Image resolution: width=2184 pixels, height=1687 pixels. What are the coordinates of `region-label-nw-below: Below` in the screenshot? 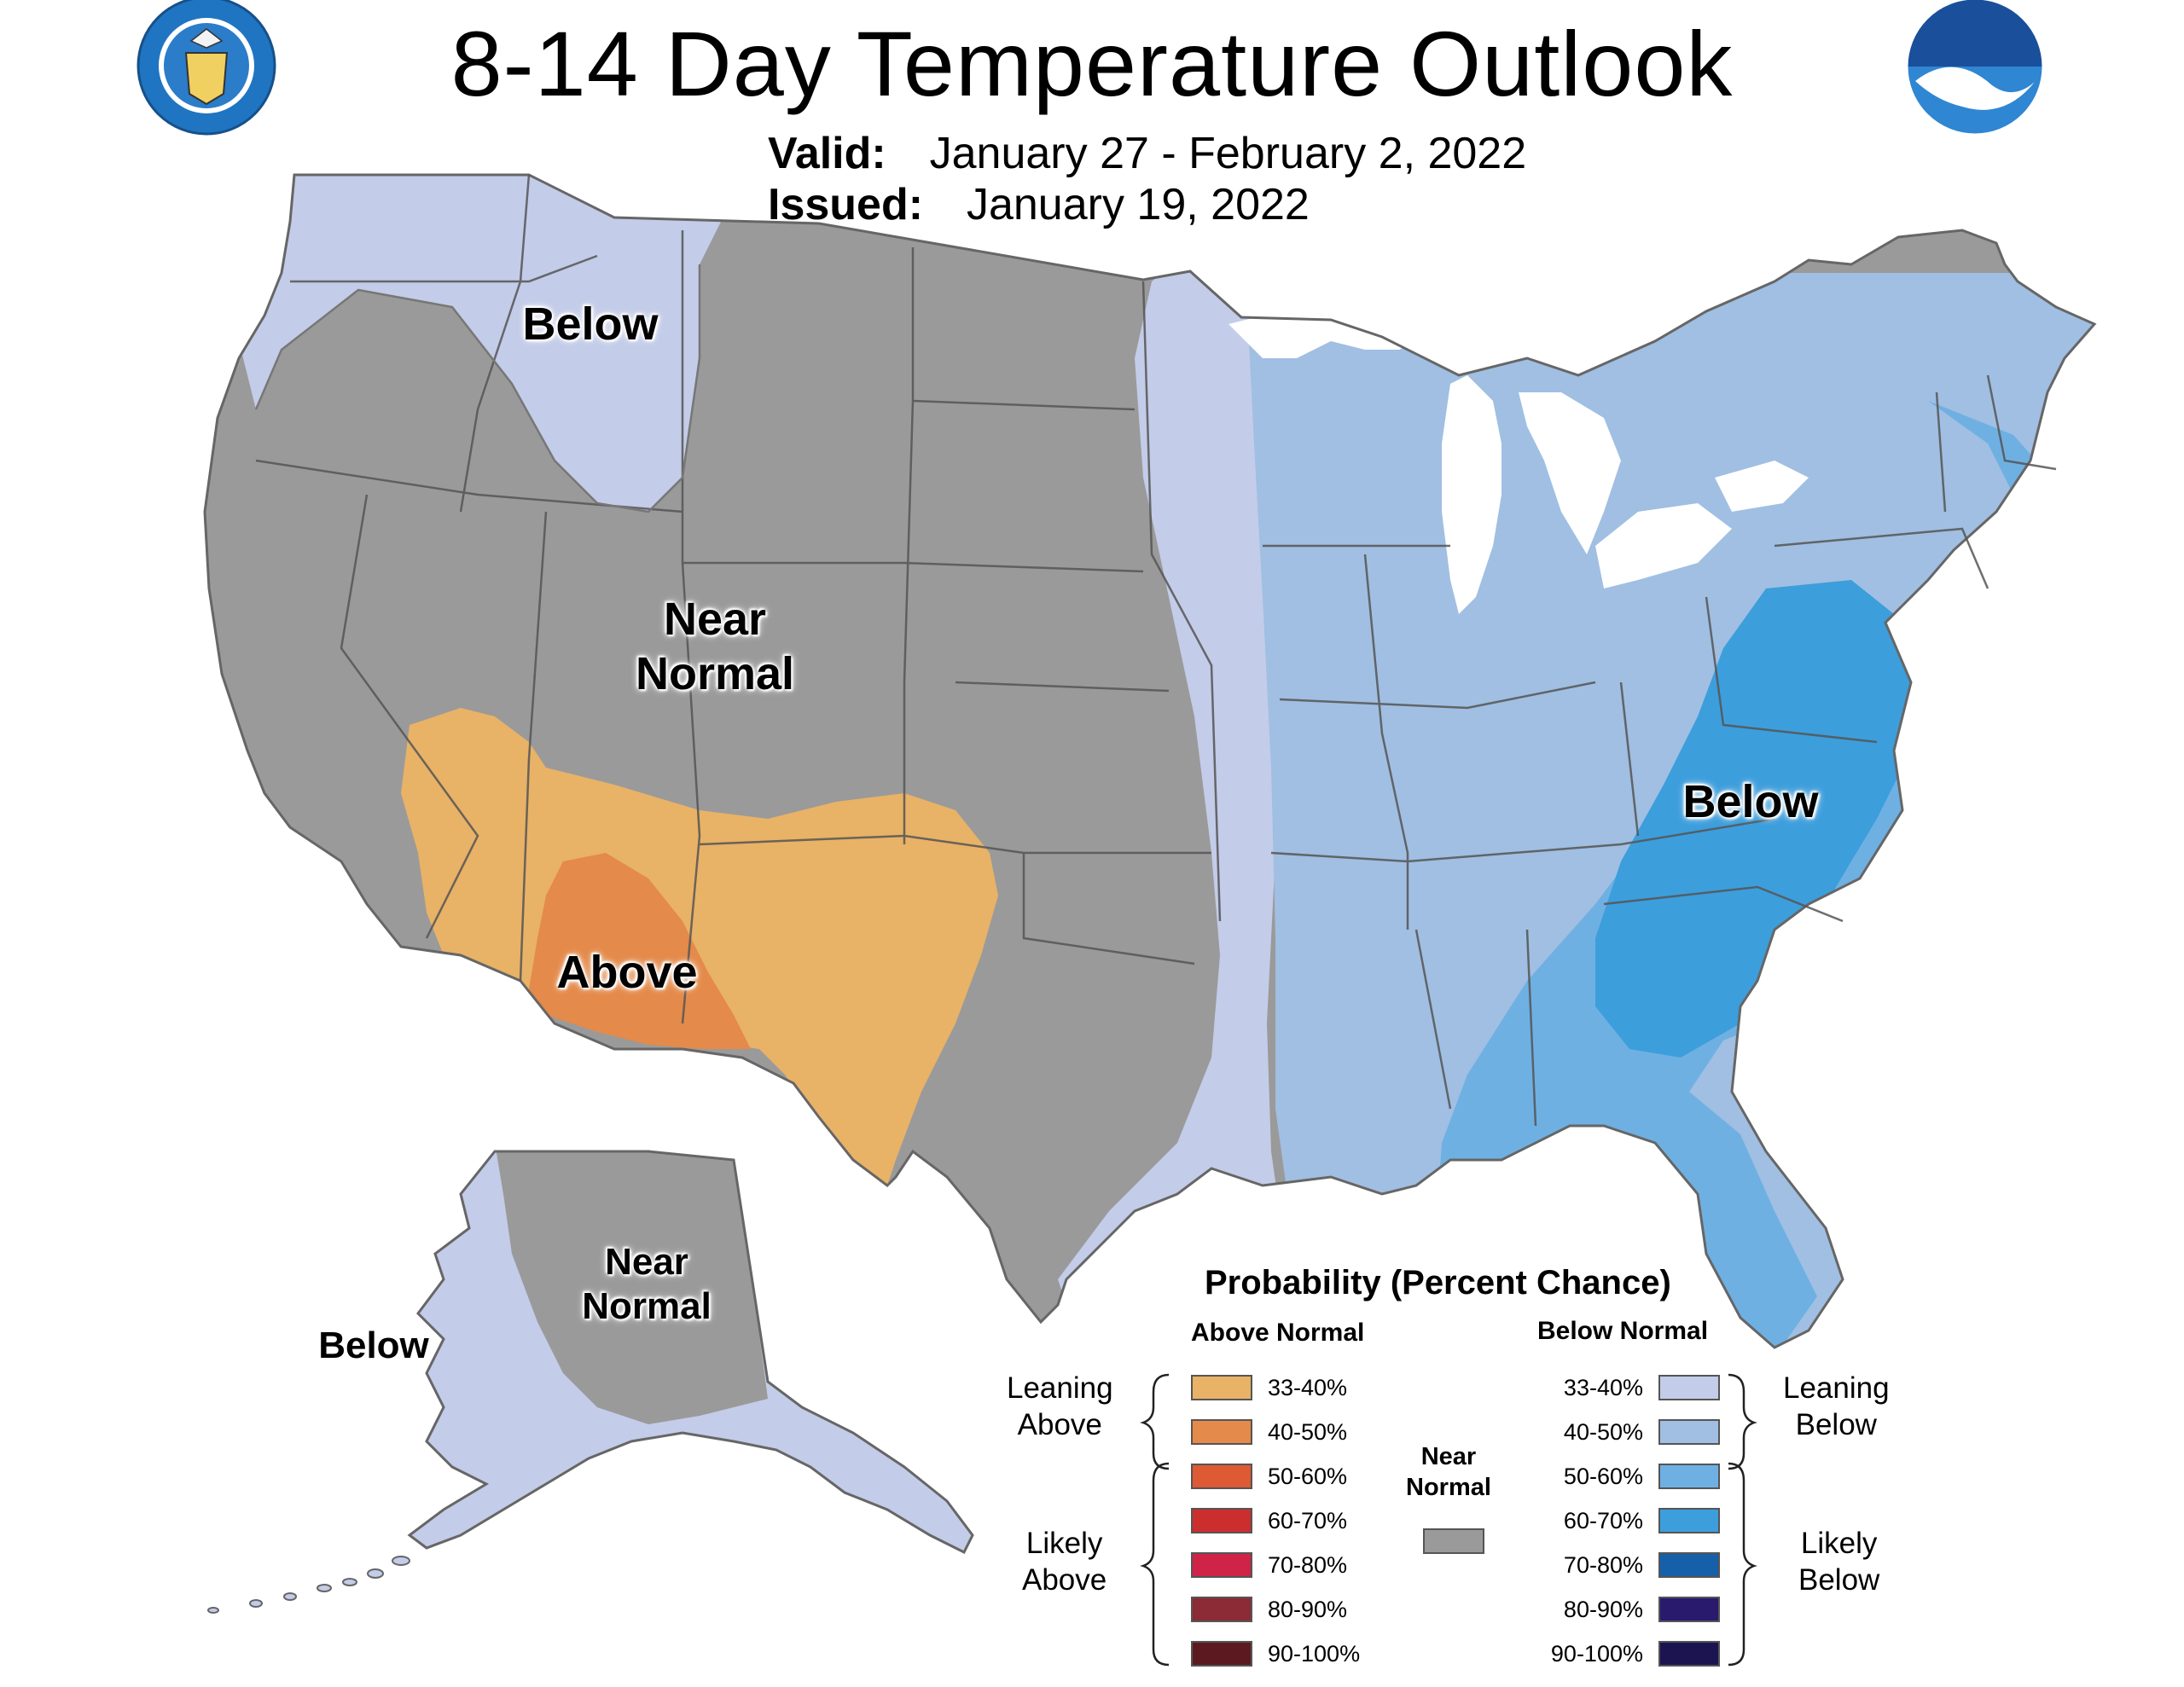 It's located at (590, 325).